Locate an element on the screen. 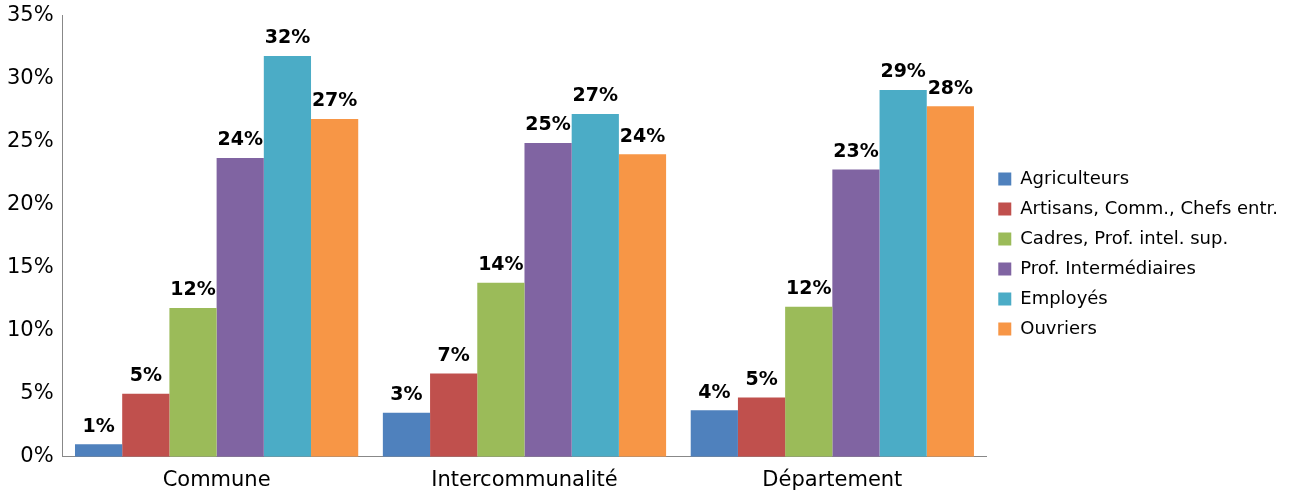 This screenshot has height=496, width=1304. legend-label: Artisans, Comm., Chefs entr. is located at coordinates (1149, 207).